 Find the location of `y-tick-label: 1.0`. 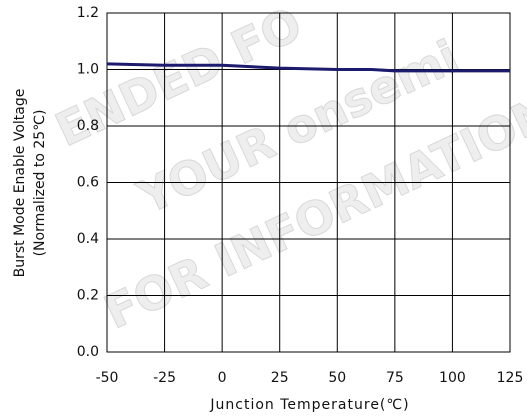

y-tick-label: 1.0 is located at coordinates (88, 70).